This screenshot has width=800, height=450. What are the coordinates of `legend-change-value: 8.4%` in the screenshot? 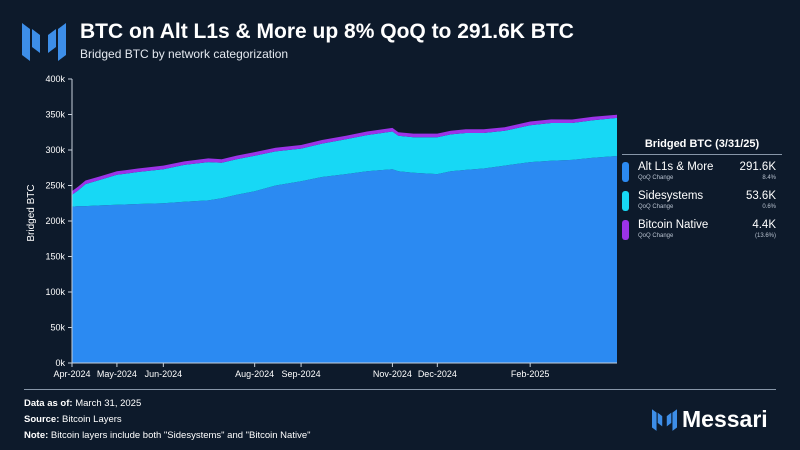 It's located at (769, 178).